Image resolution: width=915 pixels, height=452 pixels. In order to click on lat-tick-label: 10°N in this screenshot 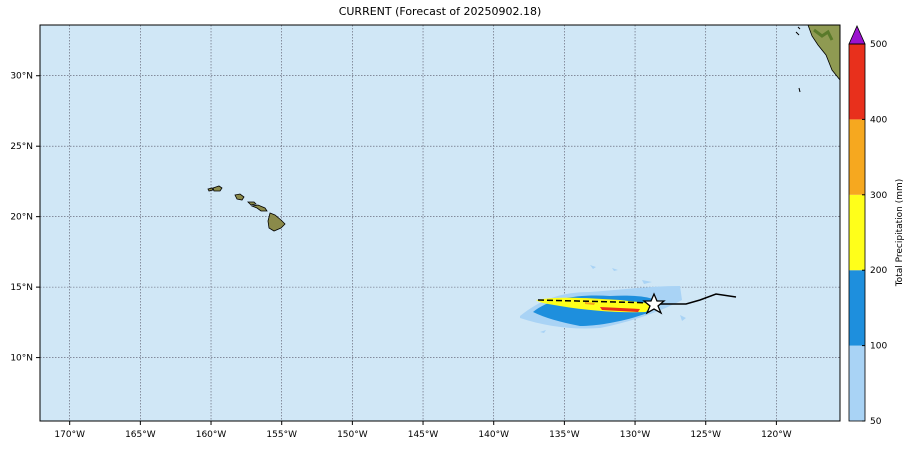, I will do `click(21, 359)`.